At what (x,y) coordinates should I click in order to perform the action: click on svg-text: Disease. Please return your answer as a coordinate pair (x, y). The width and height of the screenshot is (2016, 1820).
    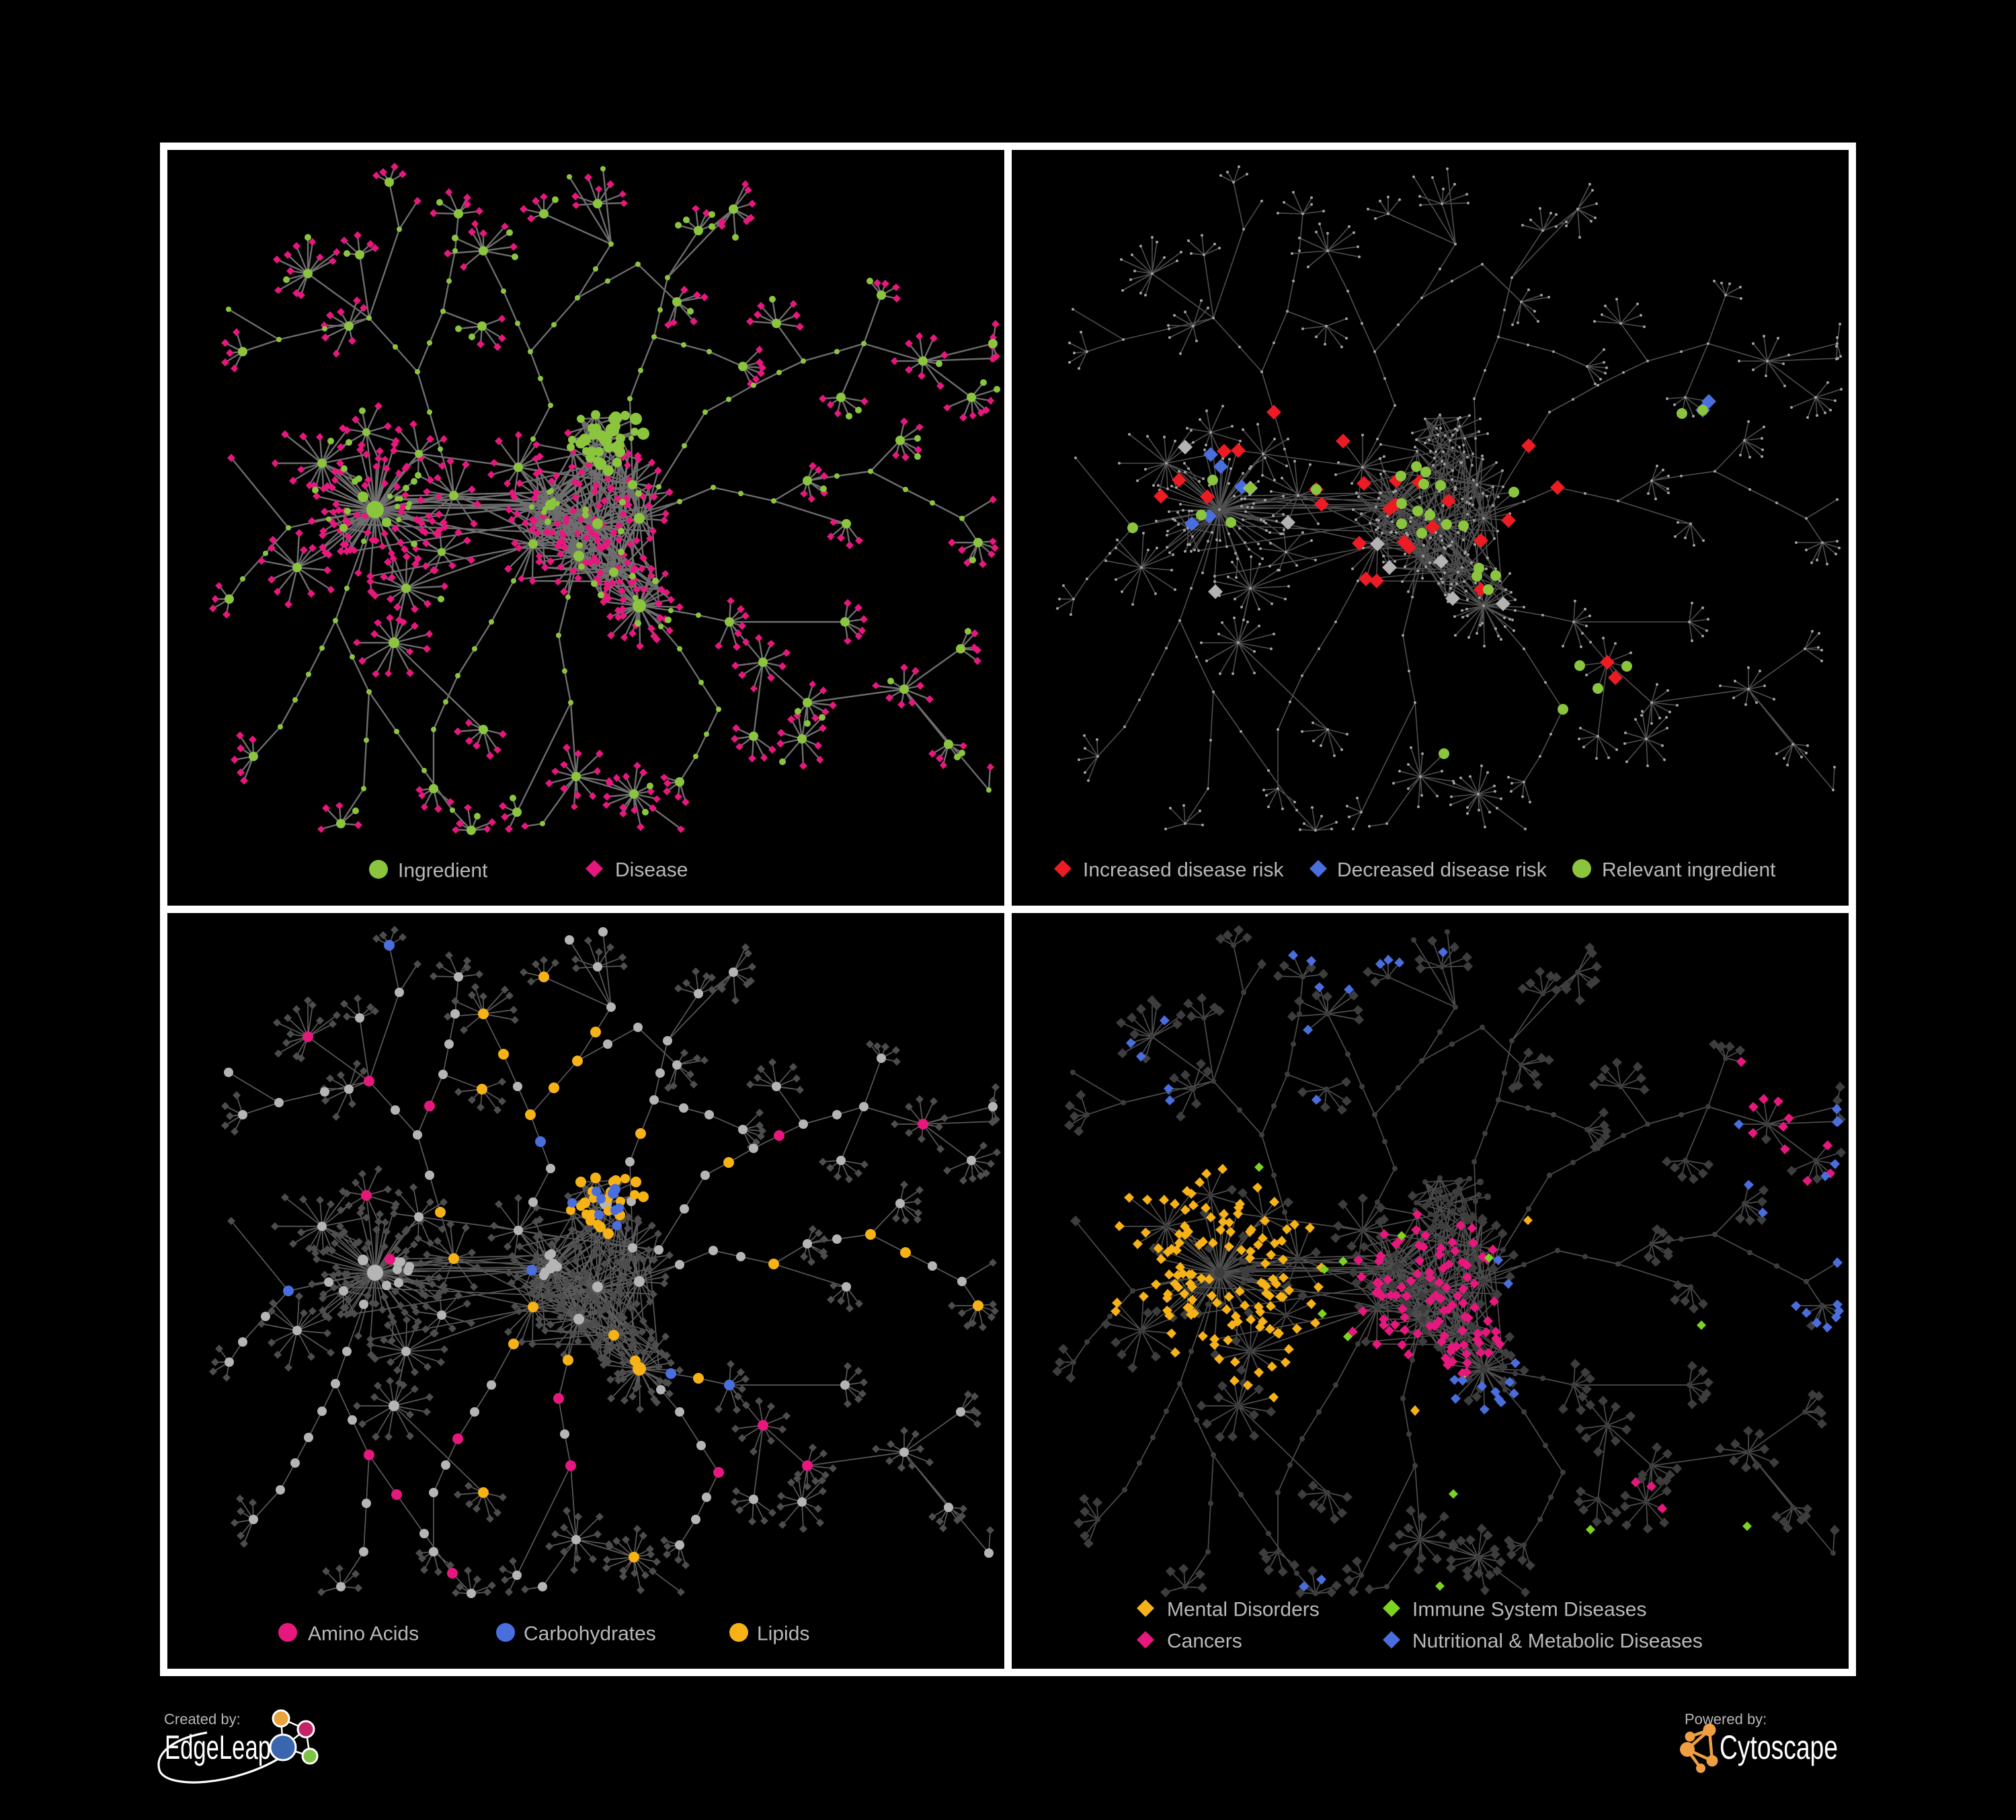
    Looking at the image, I should click on (651, 870).